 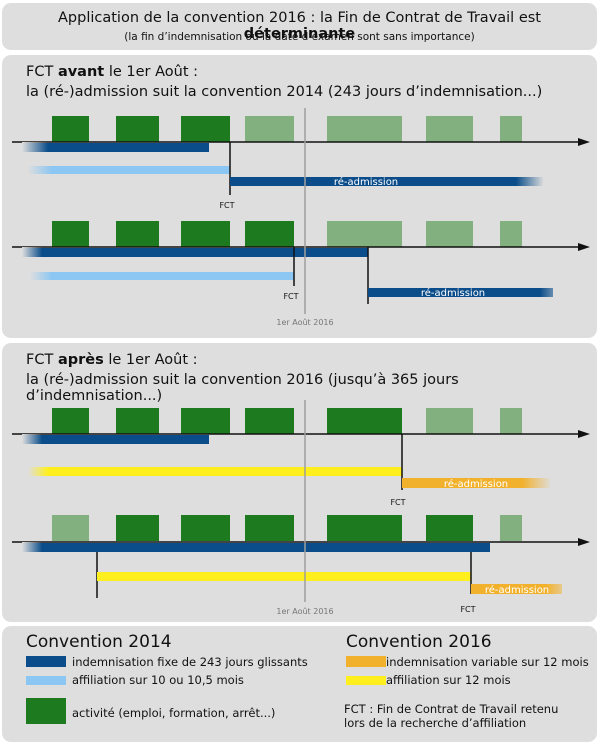 What do you see at coordinates (448, 680) in the screenshot?
I see `legend-affiliation-2016: affiliation sur 12 mois` at bounding box center [448, 680].